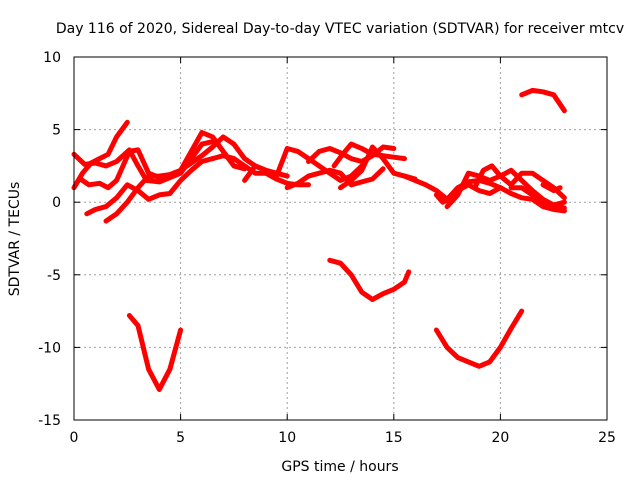 The height and width of the screenshot is (480, 640). Describe the element at coordinates (154, 188) in the screenshot. I see `series-arc-e` at that location.